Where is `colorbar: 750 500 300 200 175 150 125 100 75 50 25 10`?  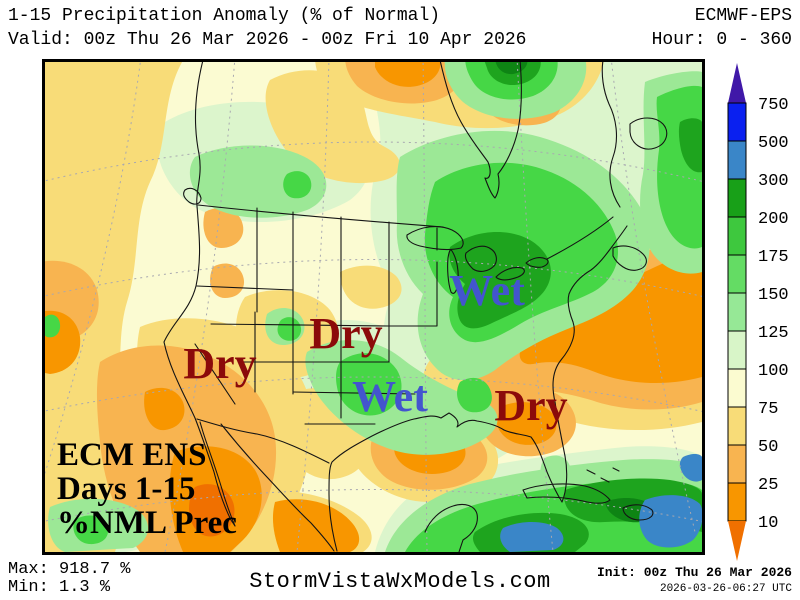 colorbar: 750 500 300 200 175 150 125 100 75 50 25 10 is located at coordinates (758, 312).